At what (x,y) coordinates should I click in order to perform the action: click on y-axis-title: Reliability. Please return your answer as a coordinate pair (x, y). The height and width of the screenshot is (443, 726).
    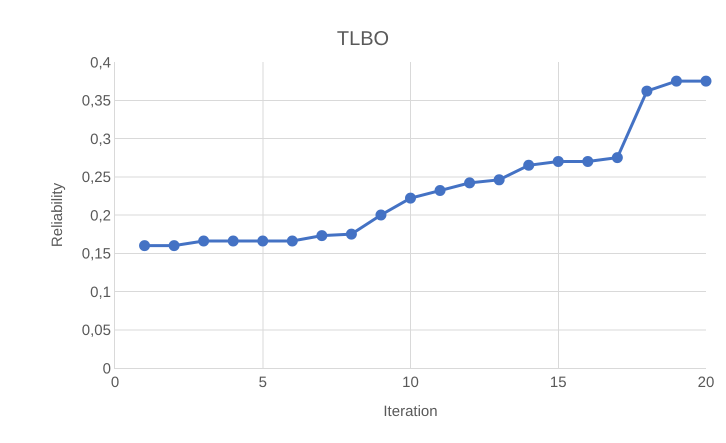
    Looking at the image, I should click on (57, 215).